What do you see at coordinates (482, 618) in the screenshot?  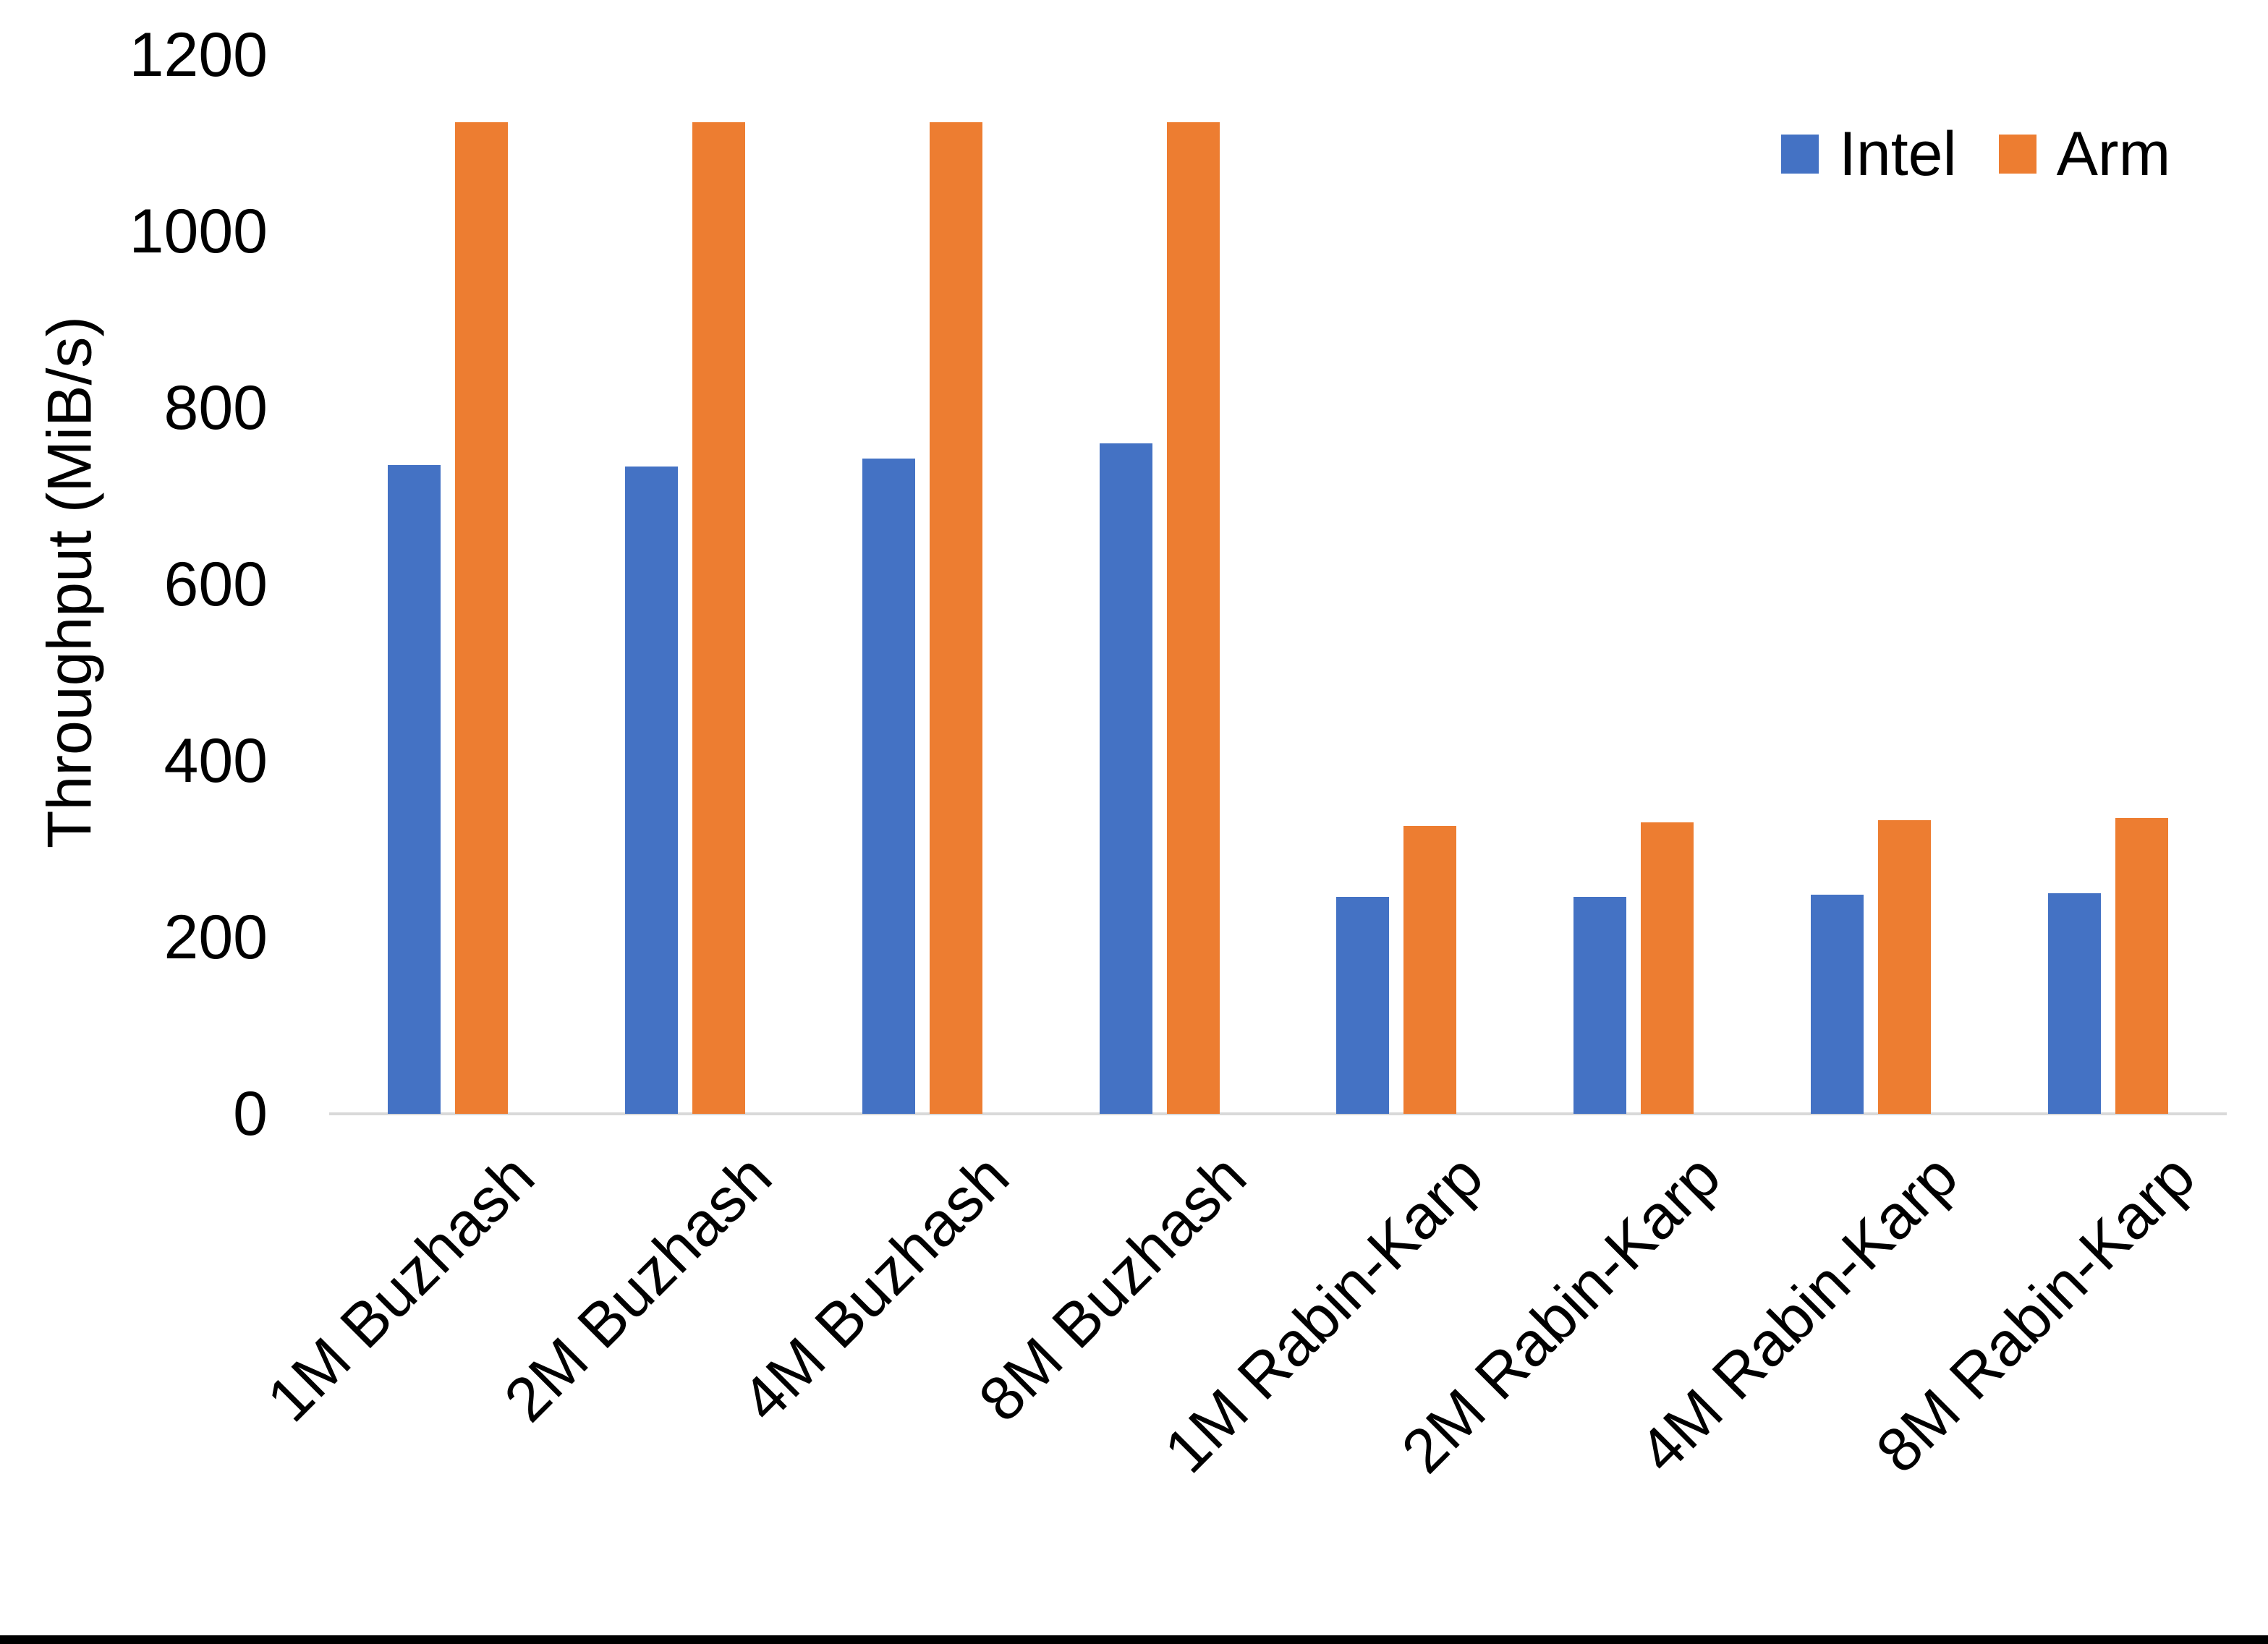 I see `bar-arm-1m-buzhash` at bounding box center [482, 618].